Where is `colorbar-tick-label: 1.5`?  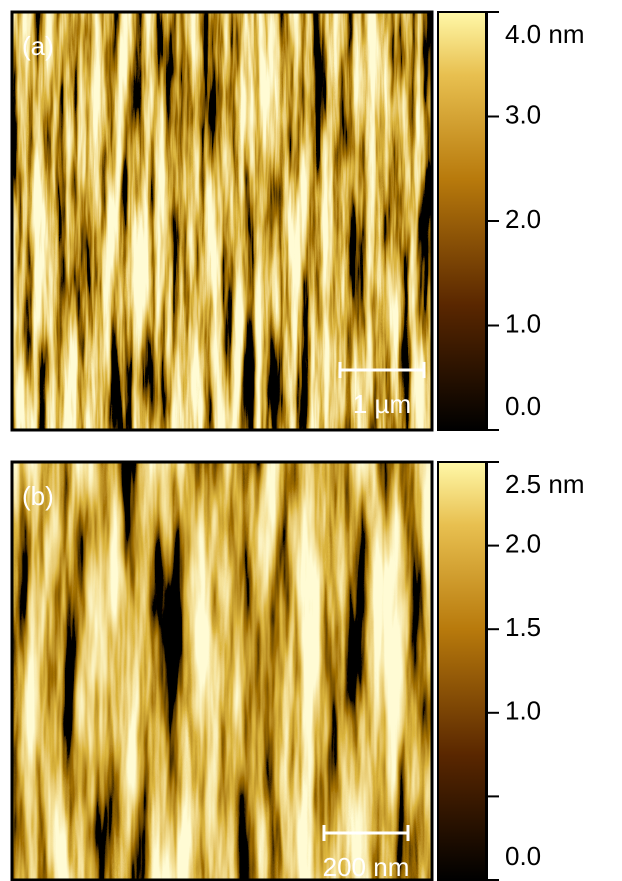
colorbar-tick-label: 1.5 is located at coordinates (523, 627).